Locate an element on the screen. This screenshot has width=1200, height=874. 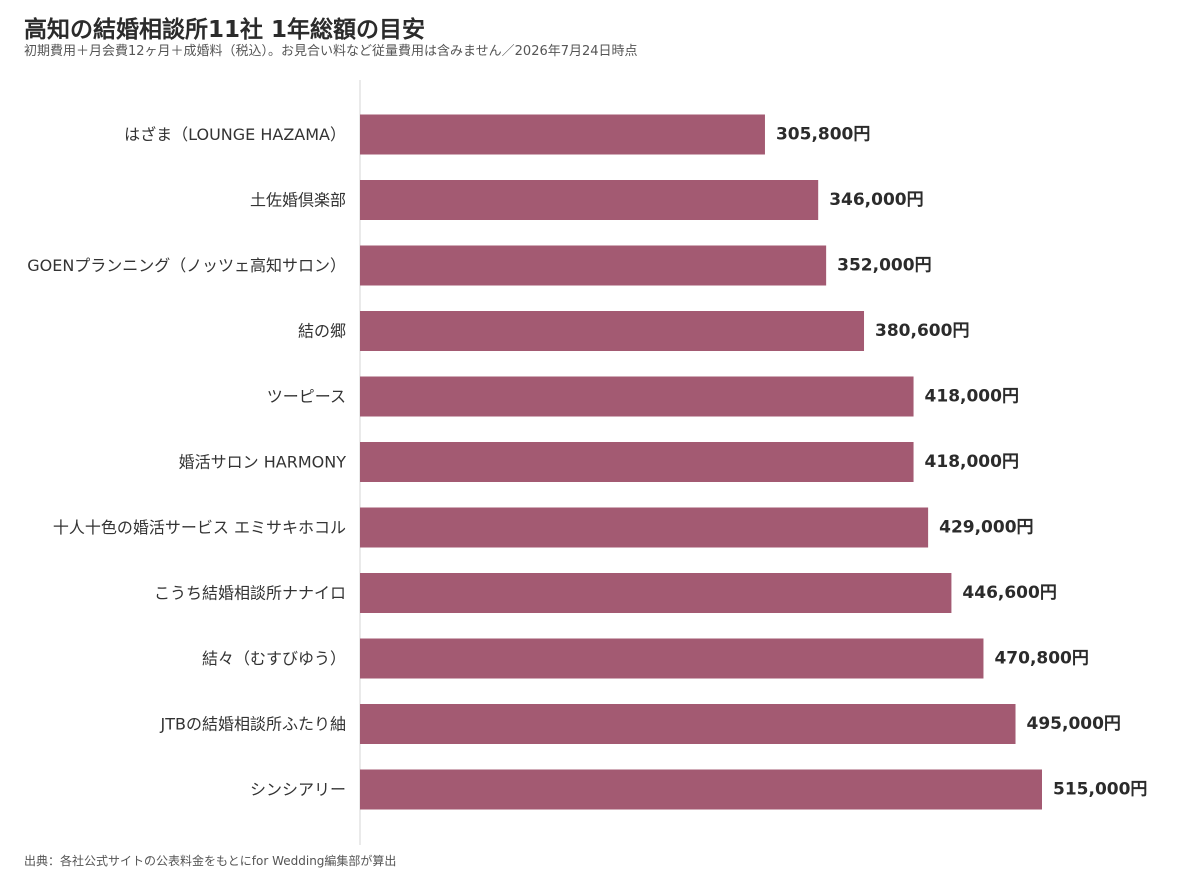
data-label: 352,000円 is located at coordinates (884, 266).